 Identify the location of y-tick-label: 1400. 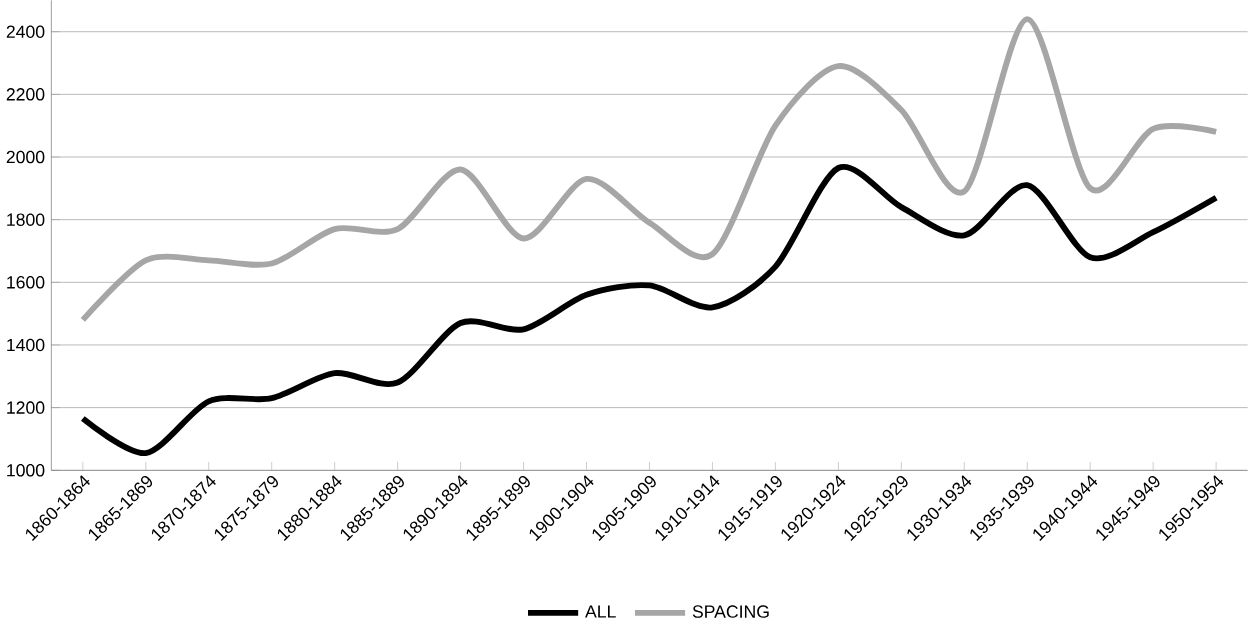
(26, 345).